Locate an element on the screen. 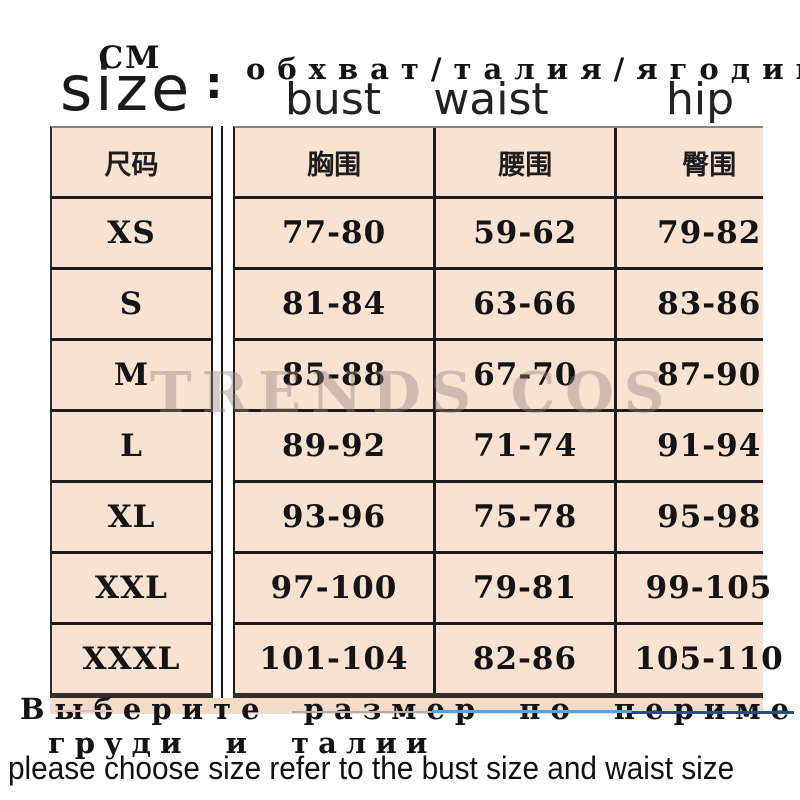  unit-label: CM is located at coordinates (130, 58).